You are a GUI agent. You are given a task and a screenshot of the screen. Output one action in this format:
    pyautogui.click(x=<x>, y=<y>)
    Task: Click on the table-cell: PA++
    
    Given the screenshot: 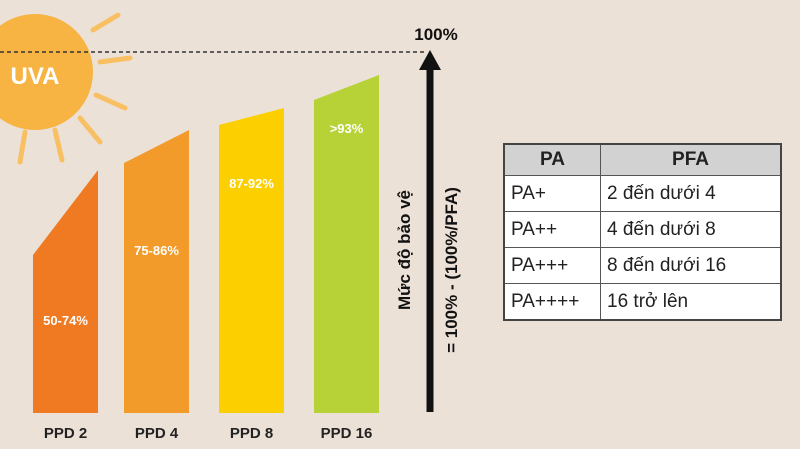 What is the action you would take?
    pyautogui.click(x=552, y=229)
    